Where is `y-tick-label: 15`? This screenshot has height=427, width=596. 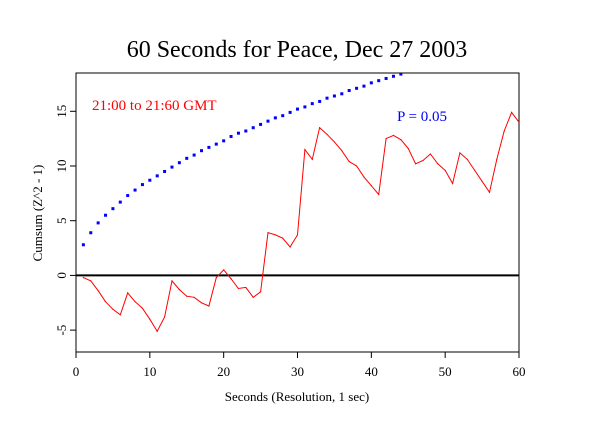 y-tick-label: 15 is located at coordinates (61, 111).